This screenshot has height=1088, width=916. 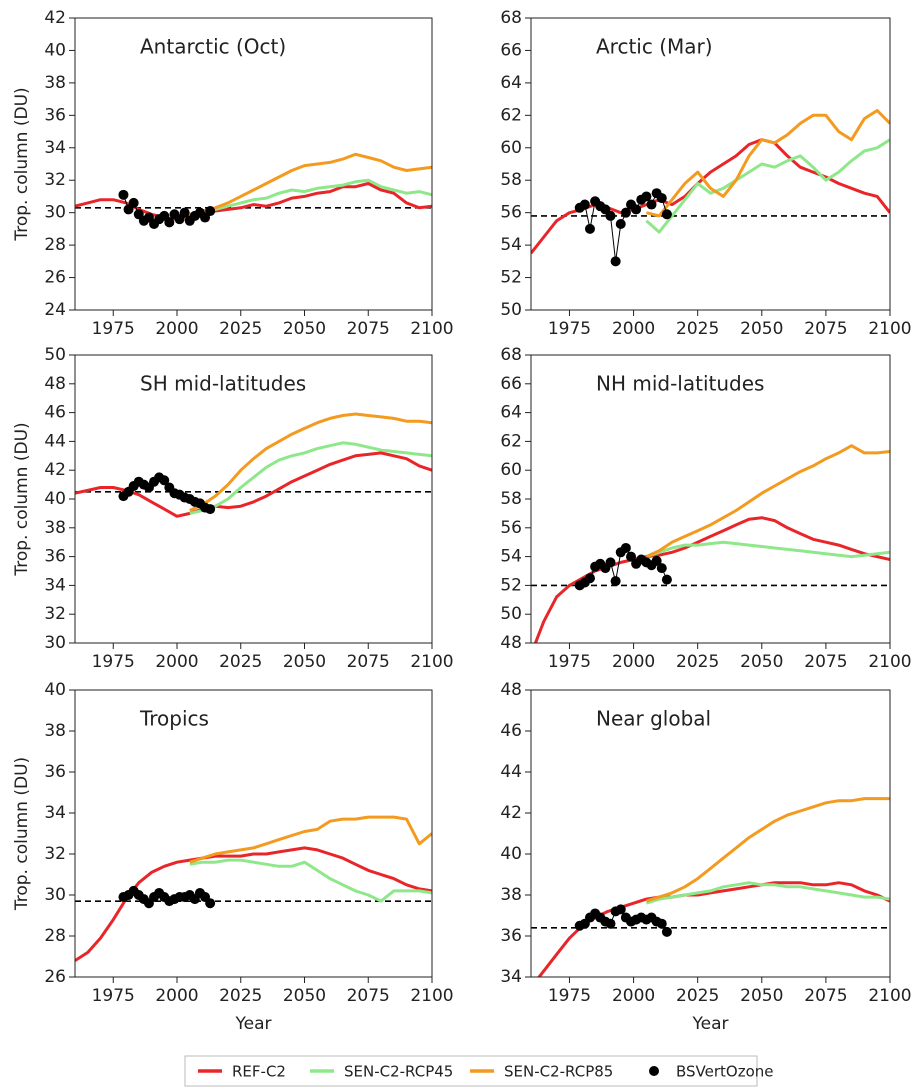 What do you see at coordinates (22, 834) in the screenshot?
I see `y-axis-label: Trop. column (DU)` at bounding box center [22, 834].